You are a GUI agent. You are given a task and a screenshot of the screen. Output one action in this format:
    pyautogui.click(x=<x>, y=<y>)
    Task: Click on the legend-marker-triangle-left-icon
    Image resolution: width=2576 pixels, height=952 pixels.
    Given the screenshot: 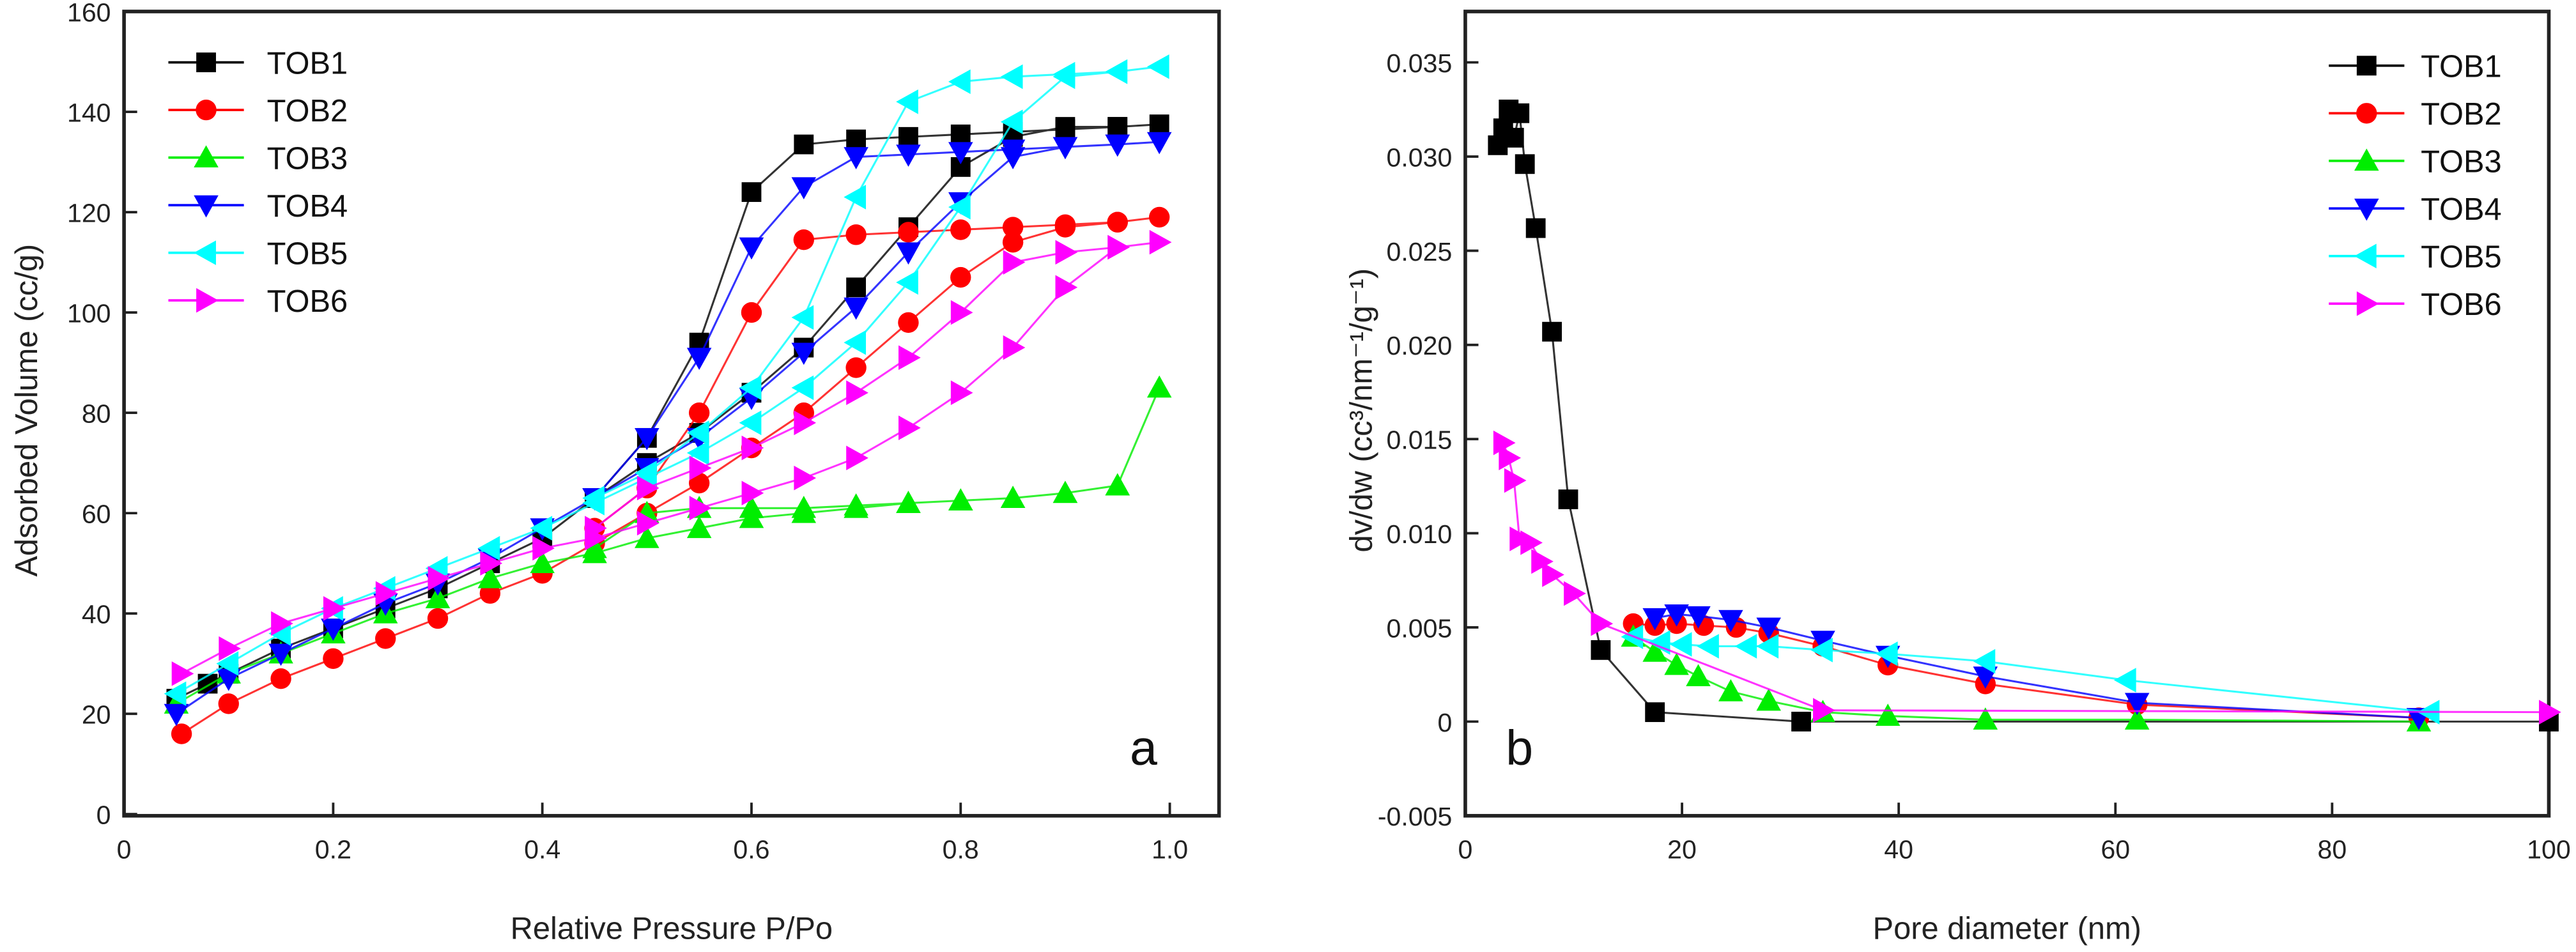 What is the action you would take?
    pyautogui.click(x=2365, y=256)
    